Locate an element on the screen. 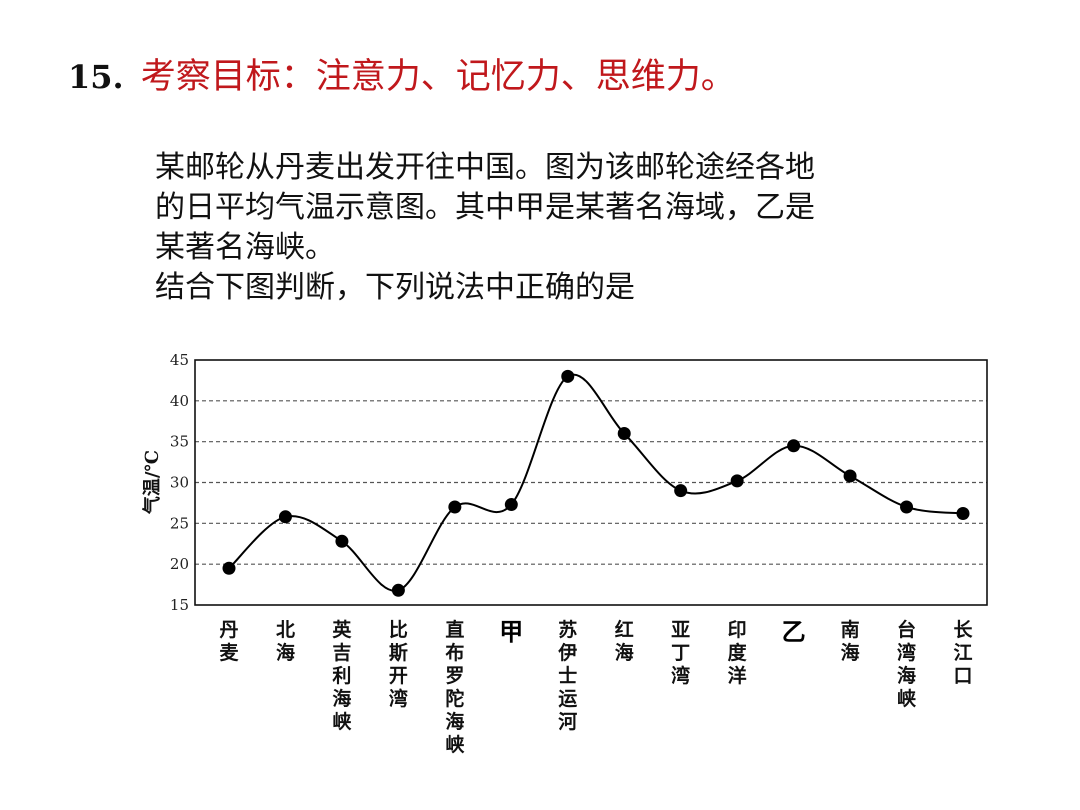 This screenshot has height=810, width=1080. x-category-label: 台湾海峡 is located at coordinates (907, 664).